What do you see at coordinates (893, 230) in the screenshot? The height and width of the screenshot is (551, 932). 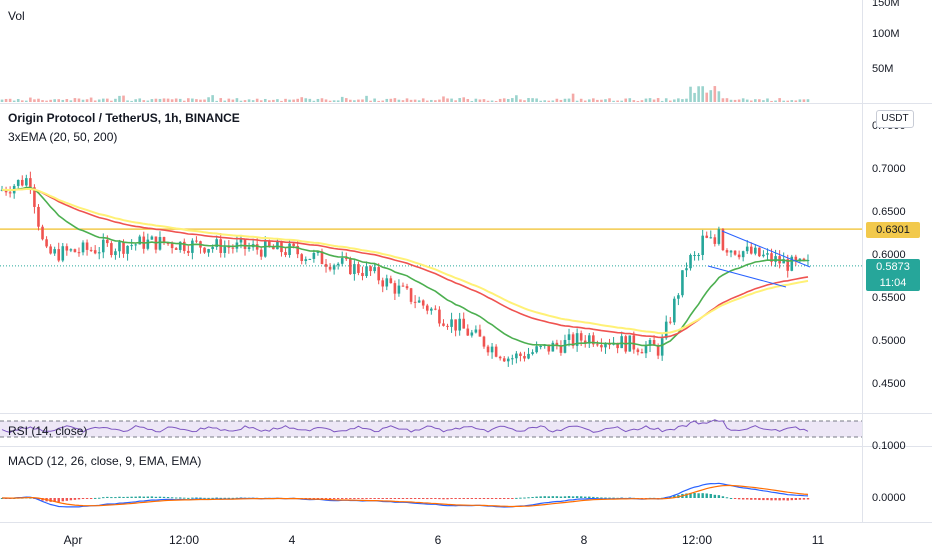 I see `alert-price-badge: 0.6301` at bounding box center [893, 230].